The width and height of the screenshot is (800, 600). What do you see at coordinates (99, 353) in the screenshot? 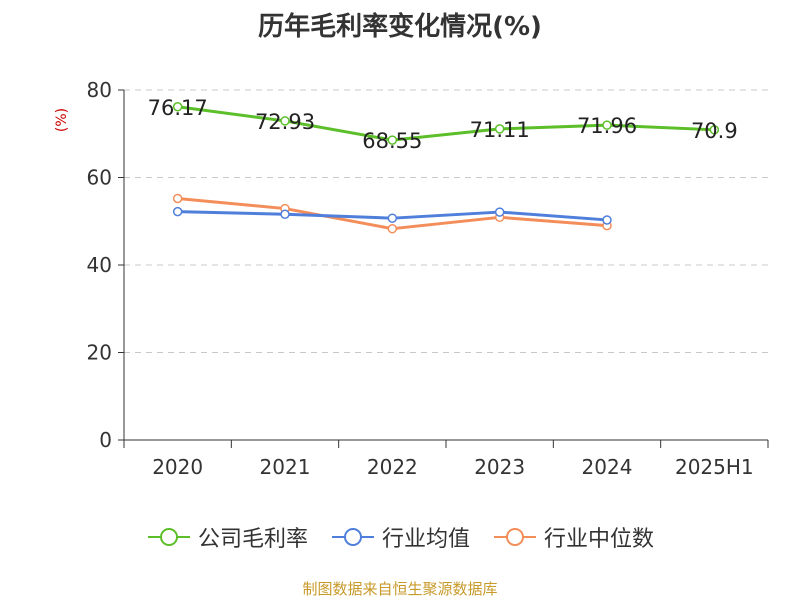
I see `y-tick-label: 20` at bounding box center [99, 353].